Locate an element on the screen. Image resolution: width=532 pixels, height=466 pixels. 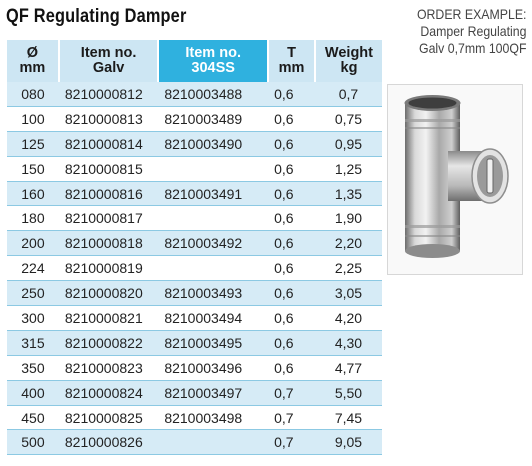
damper-product-photo is located at coordinates (455, 179).